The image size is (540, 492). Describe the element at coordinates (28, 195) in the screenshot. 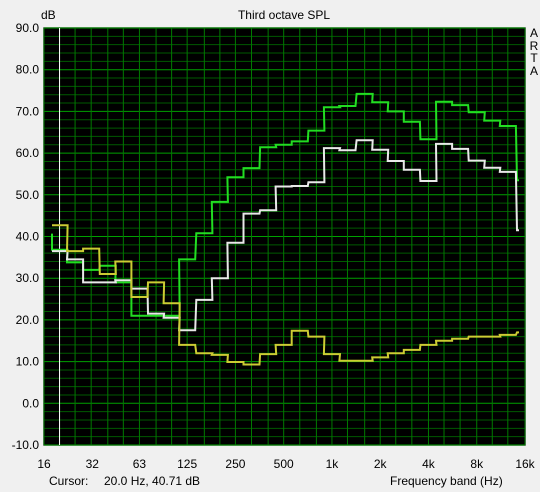

I see `y-tick-label: 50.0` at that location.